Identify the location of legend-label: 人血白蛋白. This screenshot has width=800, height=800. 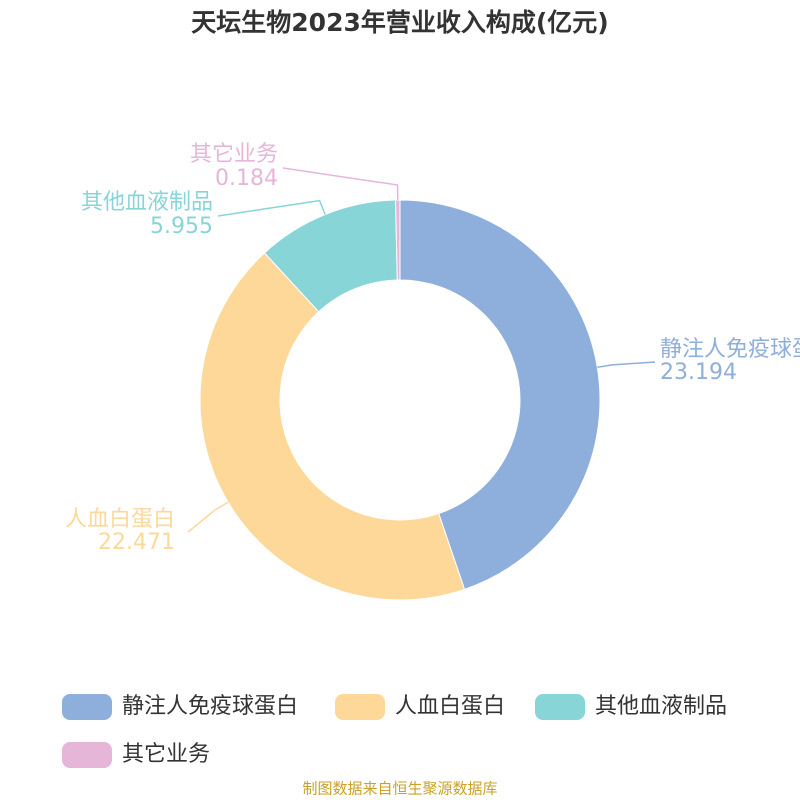
(450, 706).